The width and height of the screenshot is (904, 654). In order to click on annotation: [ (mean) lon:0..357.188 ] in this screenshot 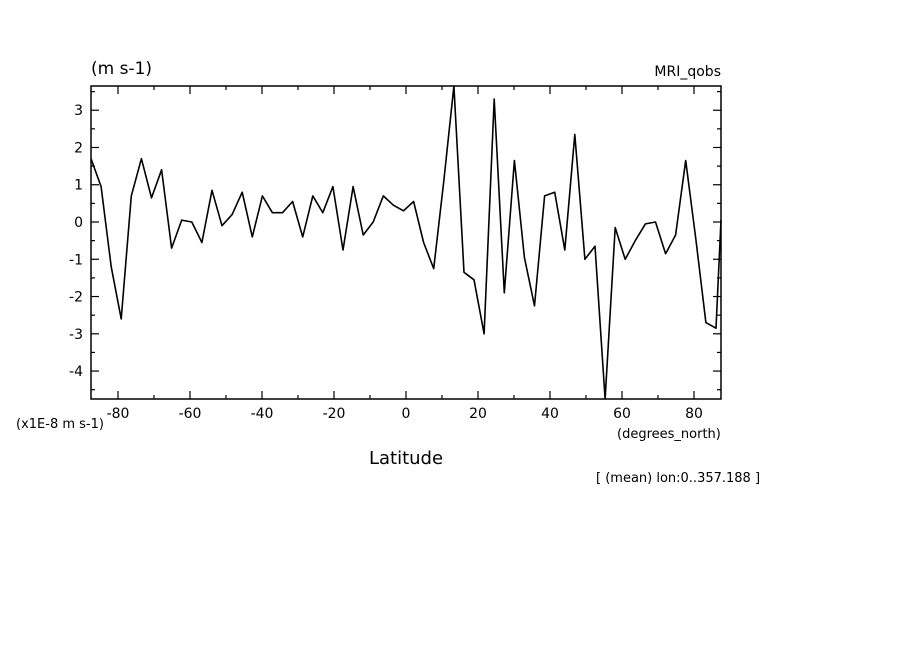, I will do `click(678, 478)`.